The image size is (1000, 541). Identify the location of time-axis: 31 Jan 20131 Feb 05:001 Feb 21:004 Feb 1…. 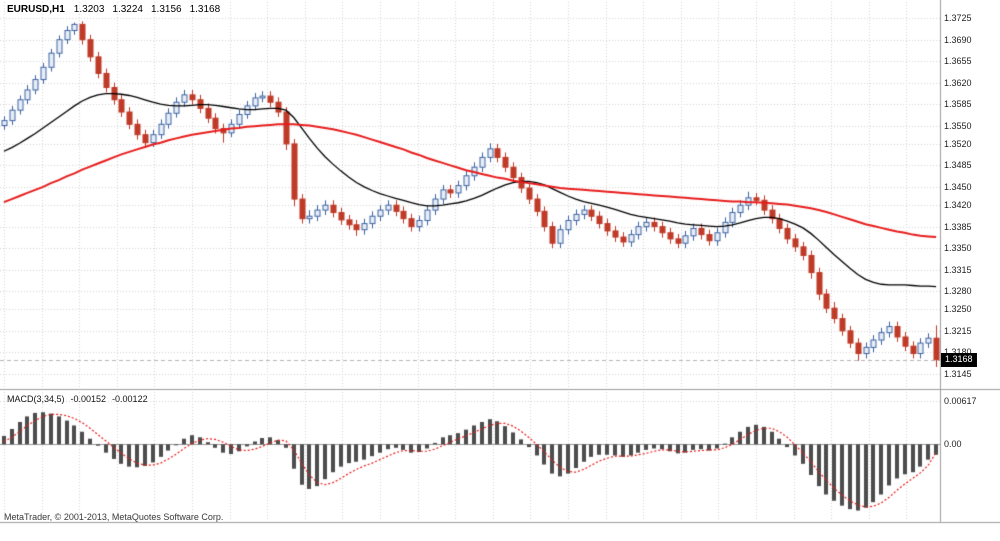
(500, 532).